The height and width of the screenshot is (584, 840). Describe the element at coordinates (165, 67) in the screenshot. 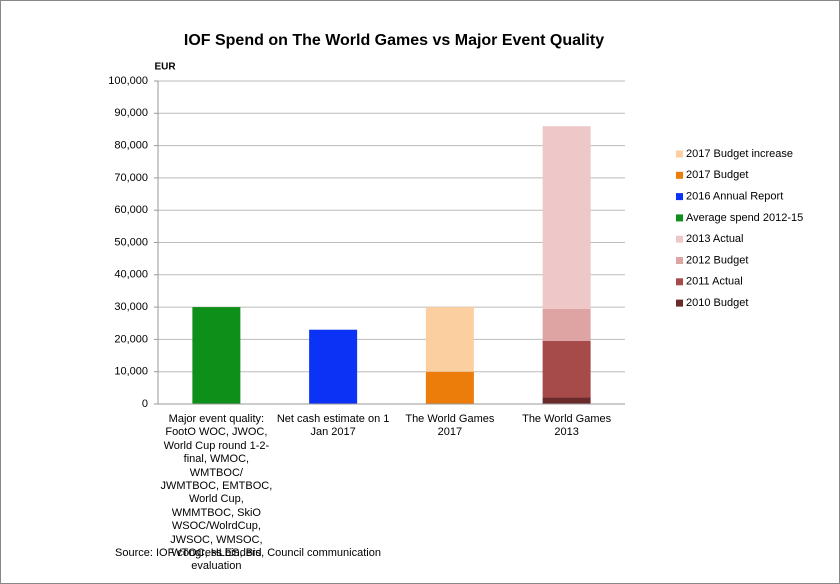

I see `y-axis-label: EUR` at that location.